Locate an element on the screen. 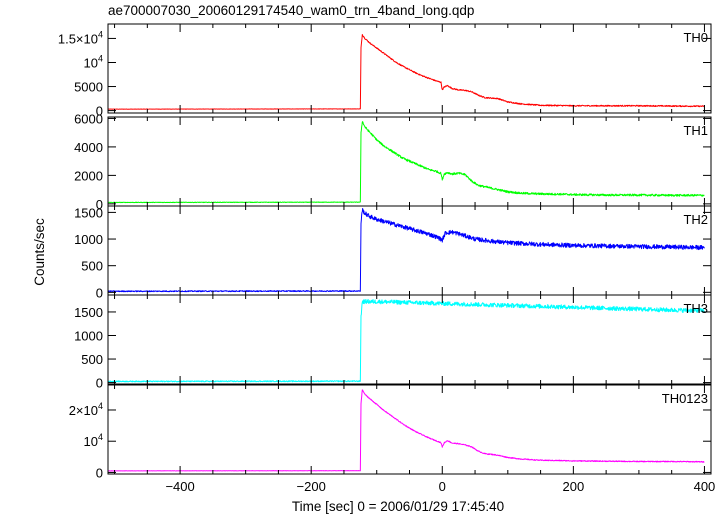 The width and height of the screenshot is (724, 516). series-line-th2 is located at coordinates (406, 250).